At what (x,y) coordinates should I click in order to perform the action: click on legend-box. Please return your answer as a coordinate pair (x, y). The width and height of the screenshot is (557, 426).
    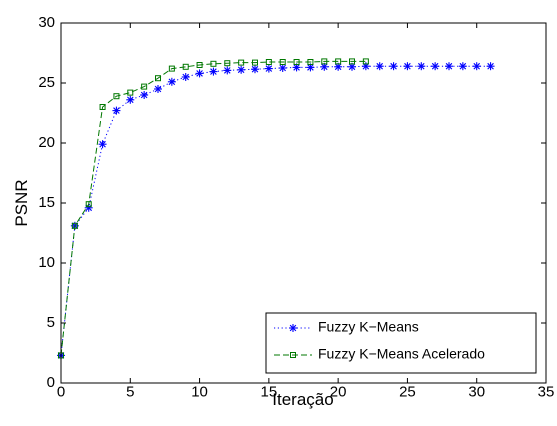
    Looking at the image, I should click on (401, 343).